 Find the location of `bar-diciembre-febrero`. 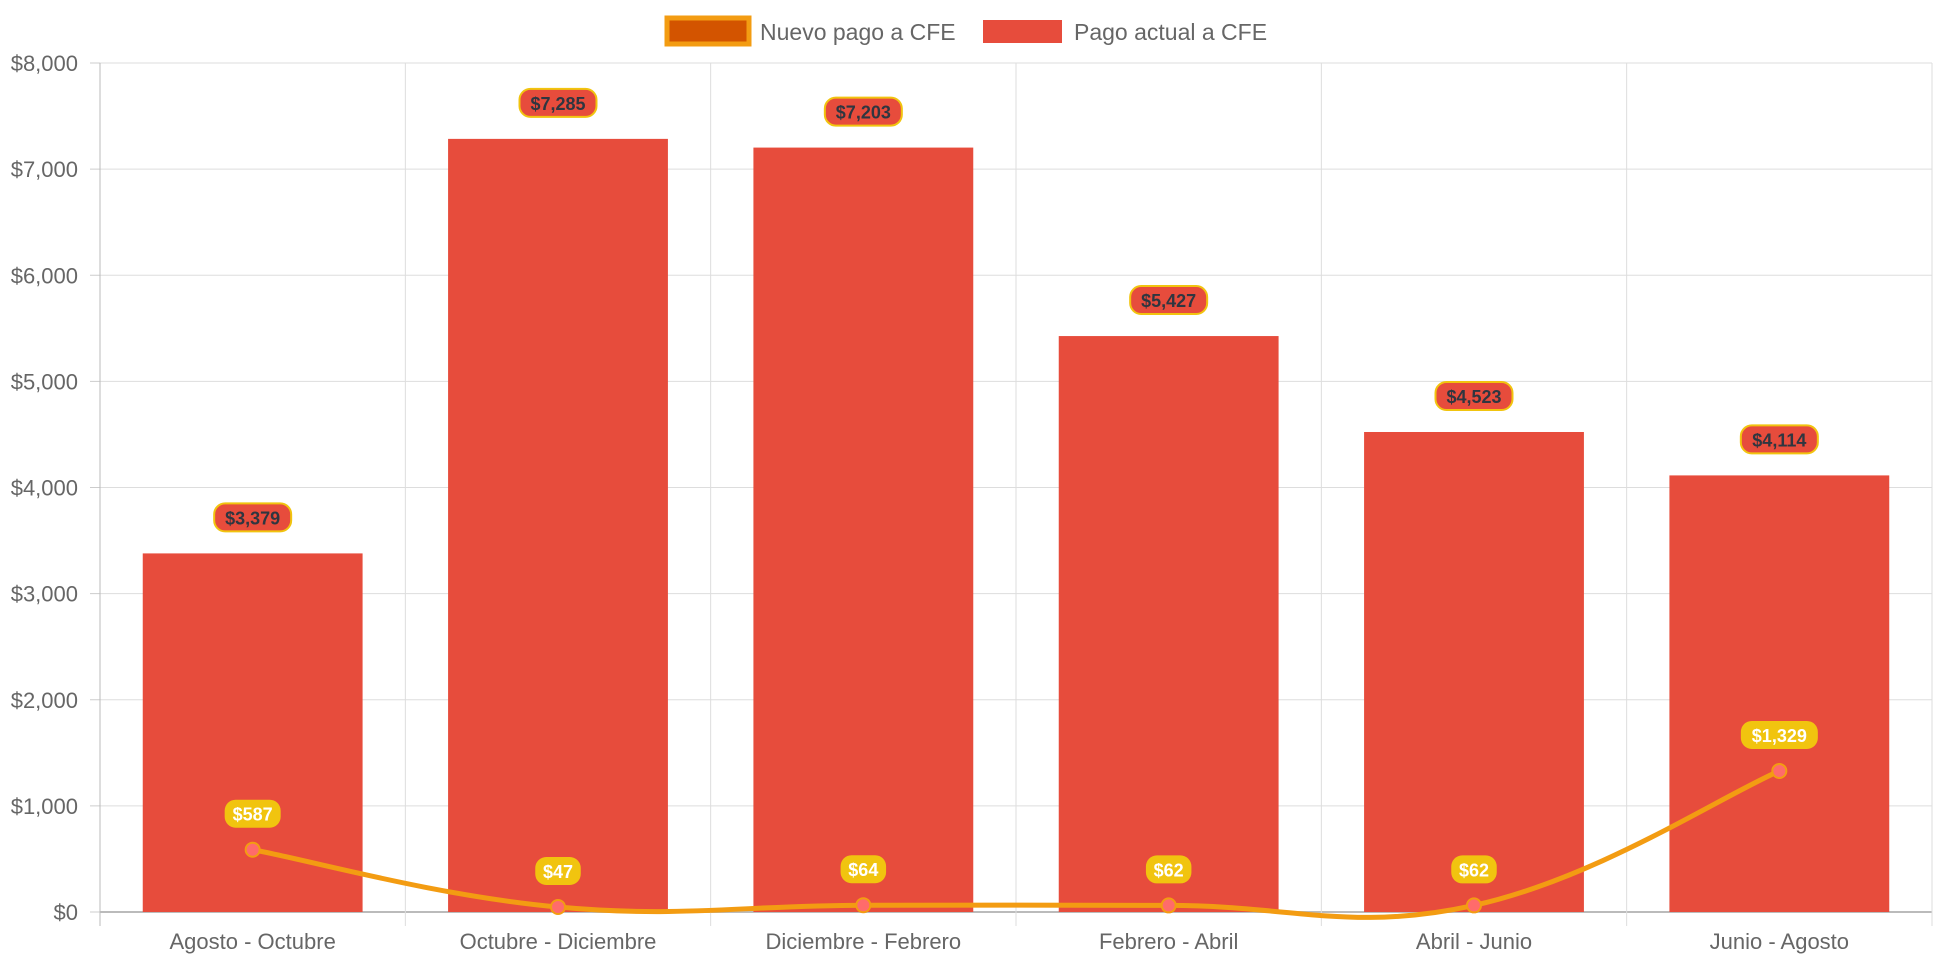

bar-diciembre-febrero is located at coordinates (863, 530).